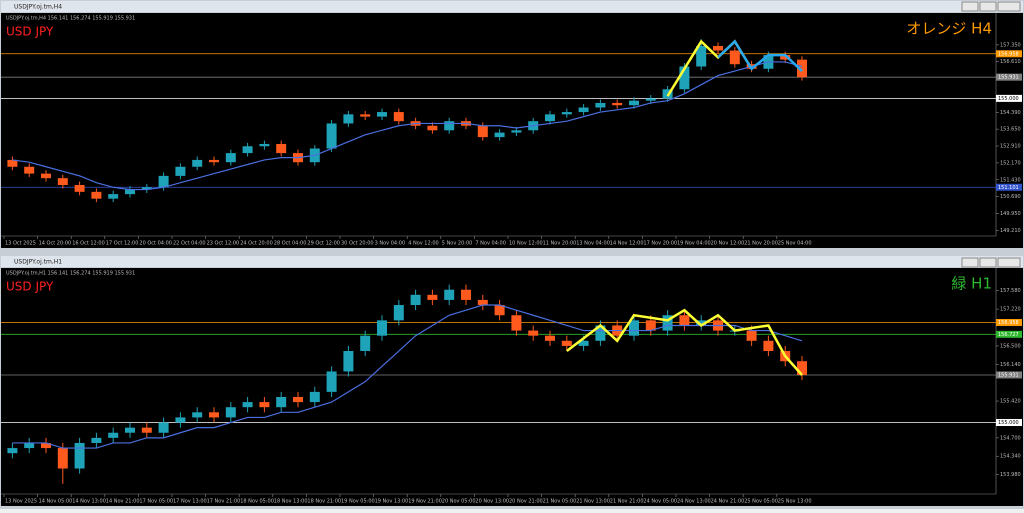  What do you see at coordinates (684, 342) in the screenshot?
I see `pattern-line` at bounding box center [684, 342].